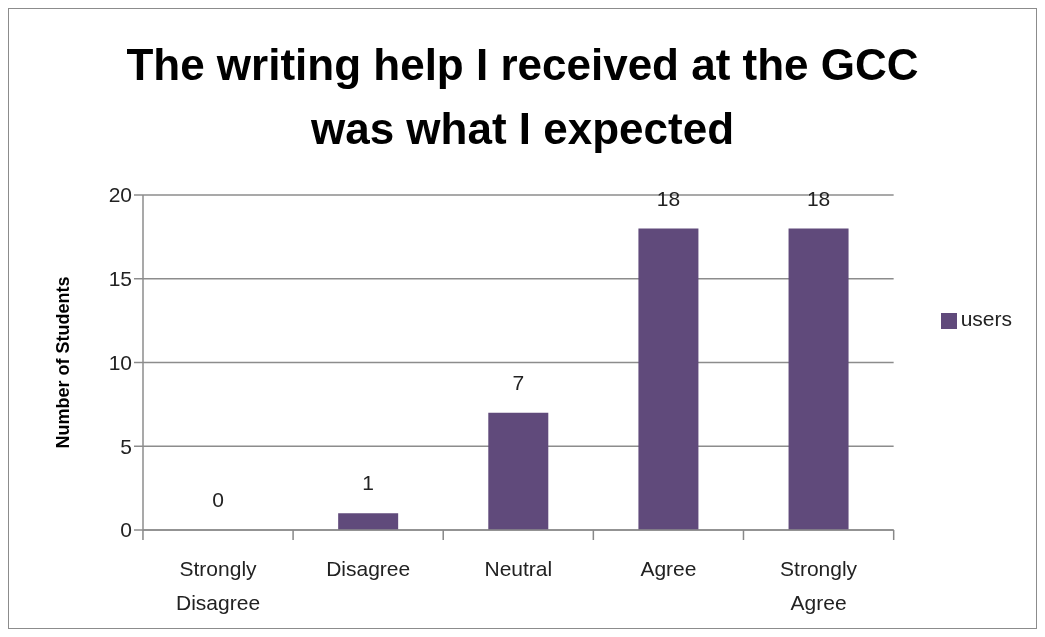  I want to click on x-tick-label: Agree, so click(668, 568).